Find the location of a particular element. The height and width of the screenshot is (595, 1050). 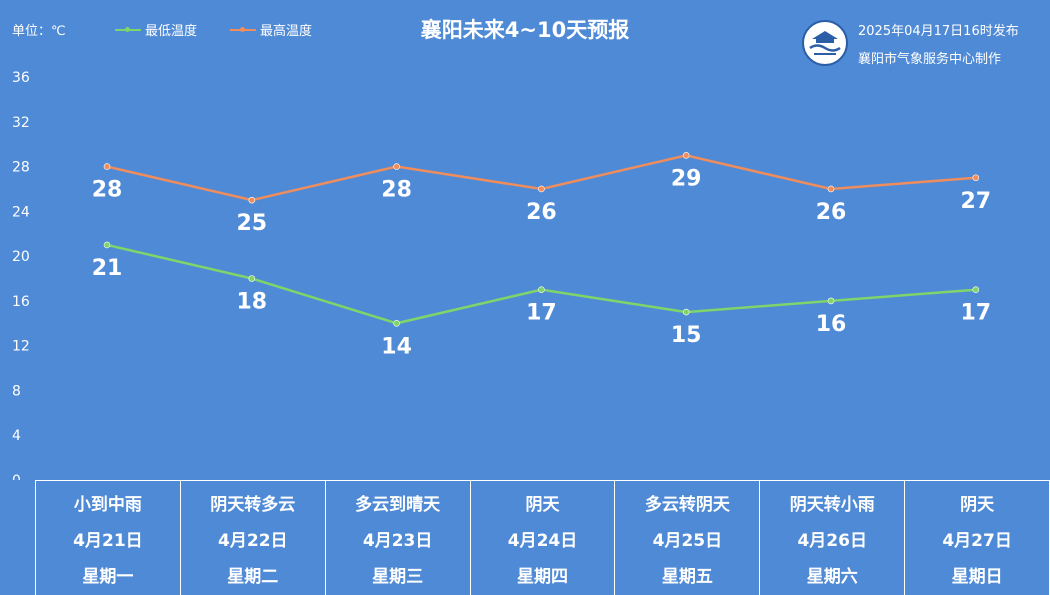

day-weekday: 星期四 is located at coordinates (542, 577).